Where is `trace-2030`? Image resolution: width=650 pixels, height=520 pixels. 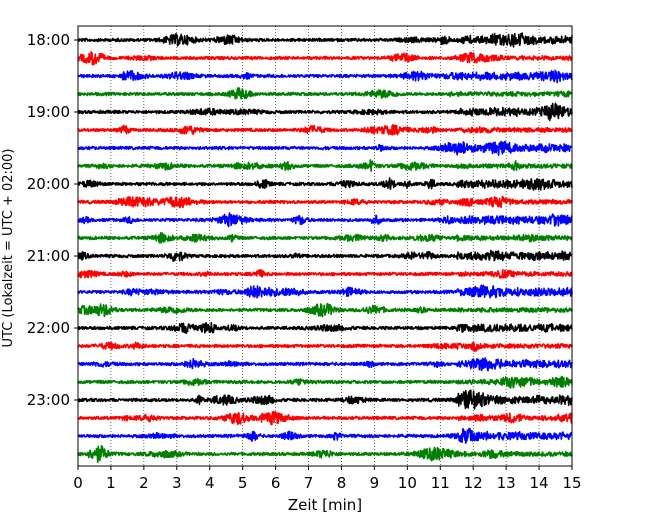
trace-2030 is located at coordinates (325, 220).